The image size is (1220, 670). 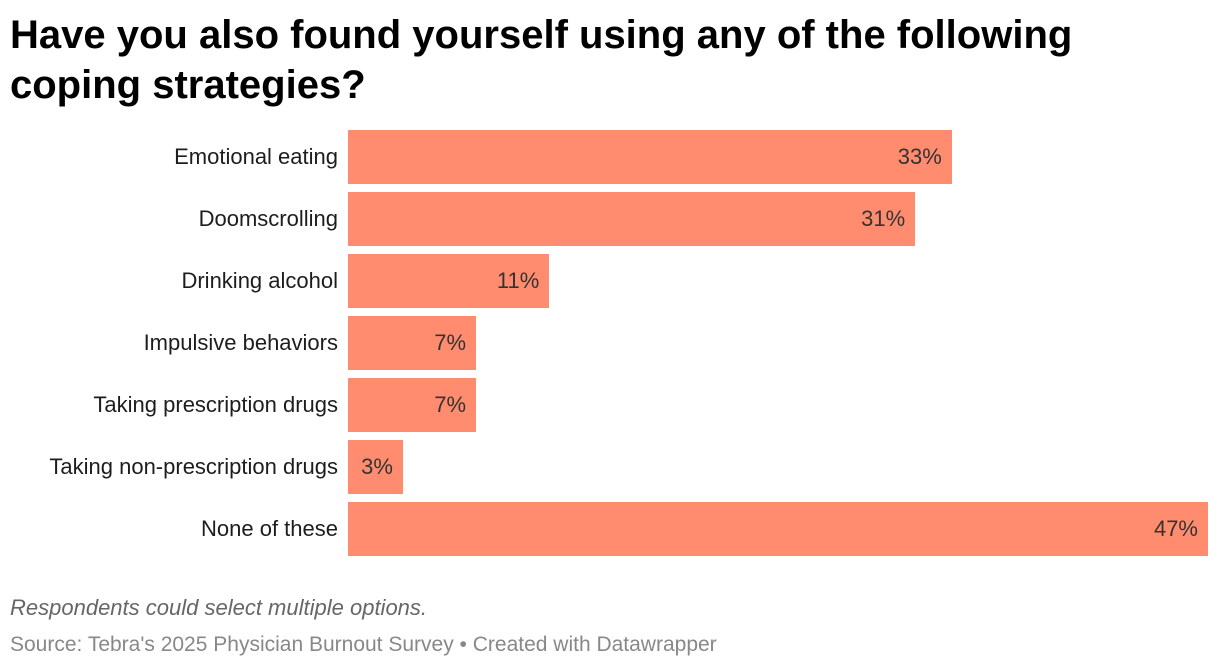 What do you see at coordinates (240, 342) in the screenshot?
I see `category-label: Impulsive behaviors` at bounding box center [240, 342].